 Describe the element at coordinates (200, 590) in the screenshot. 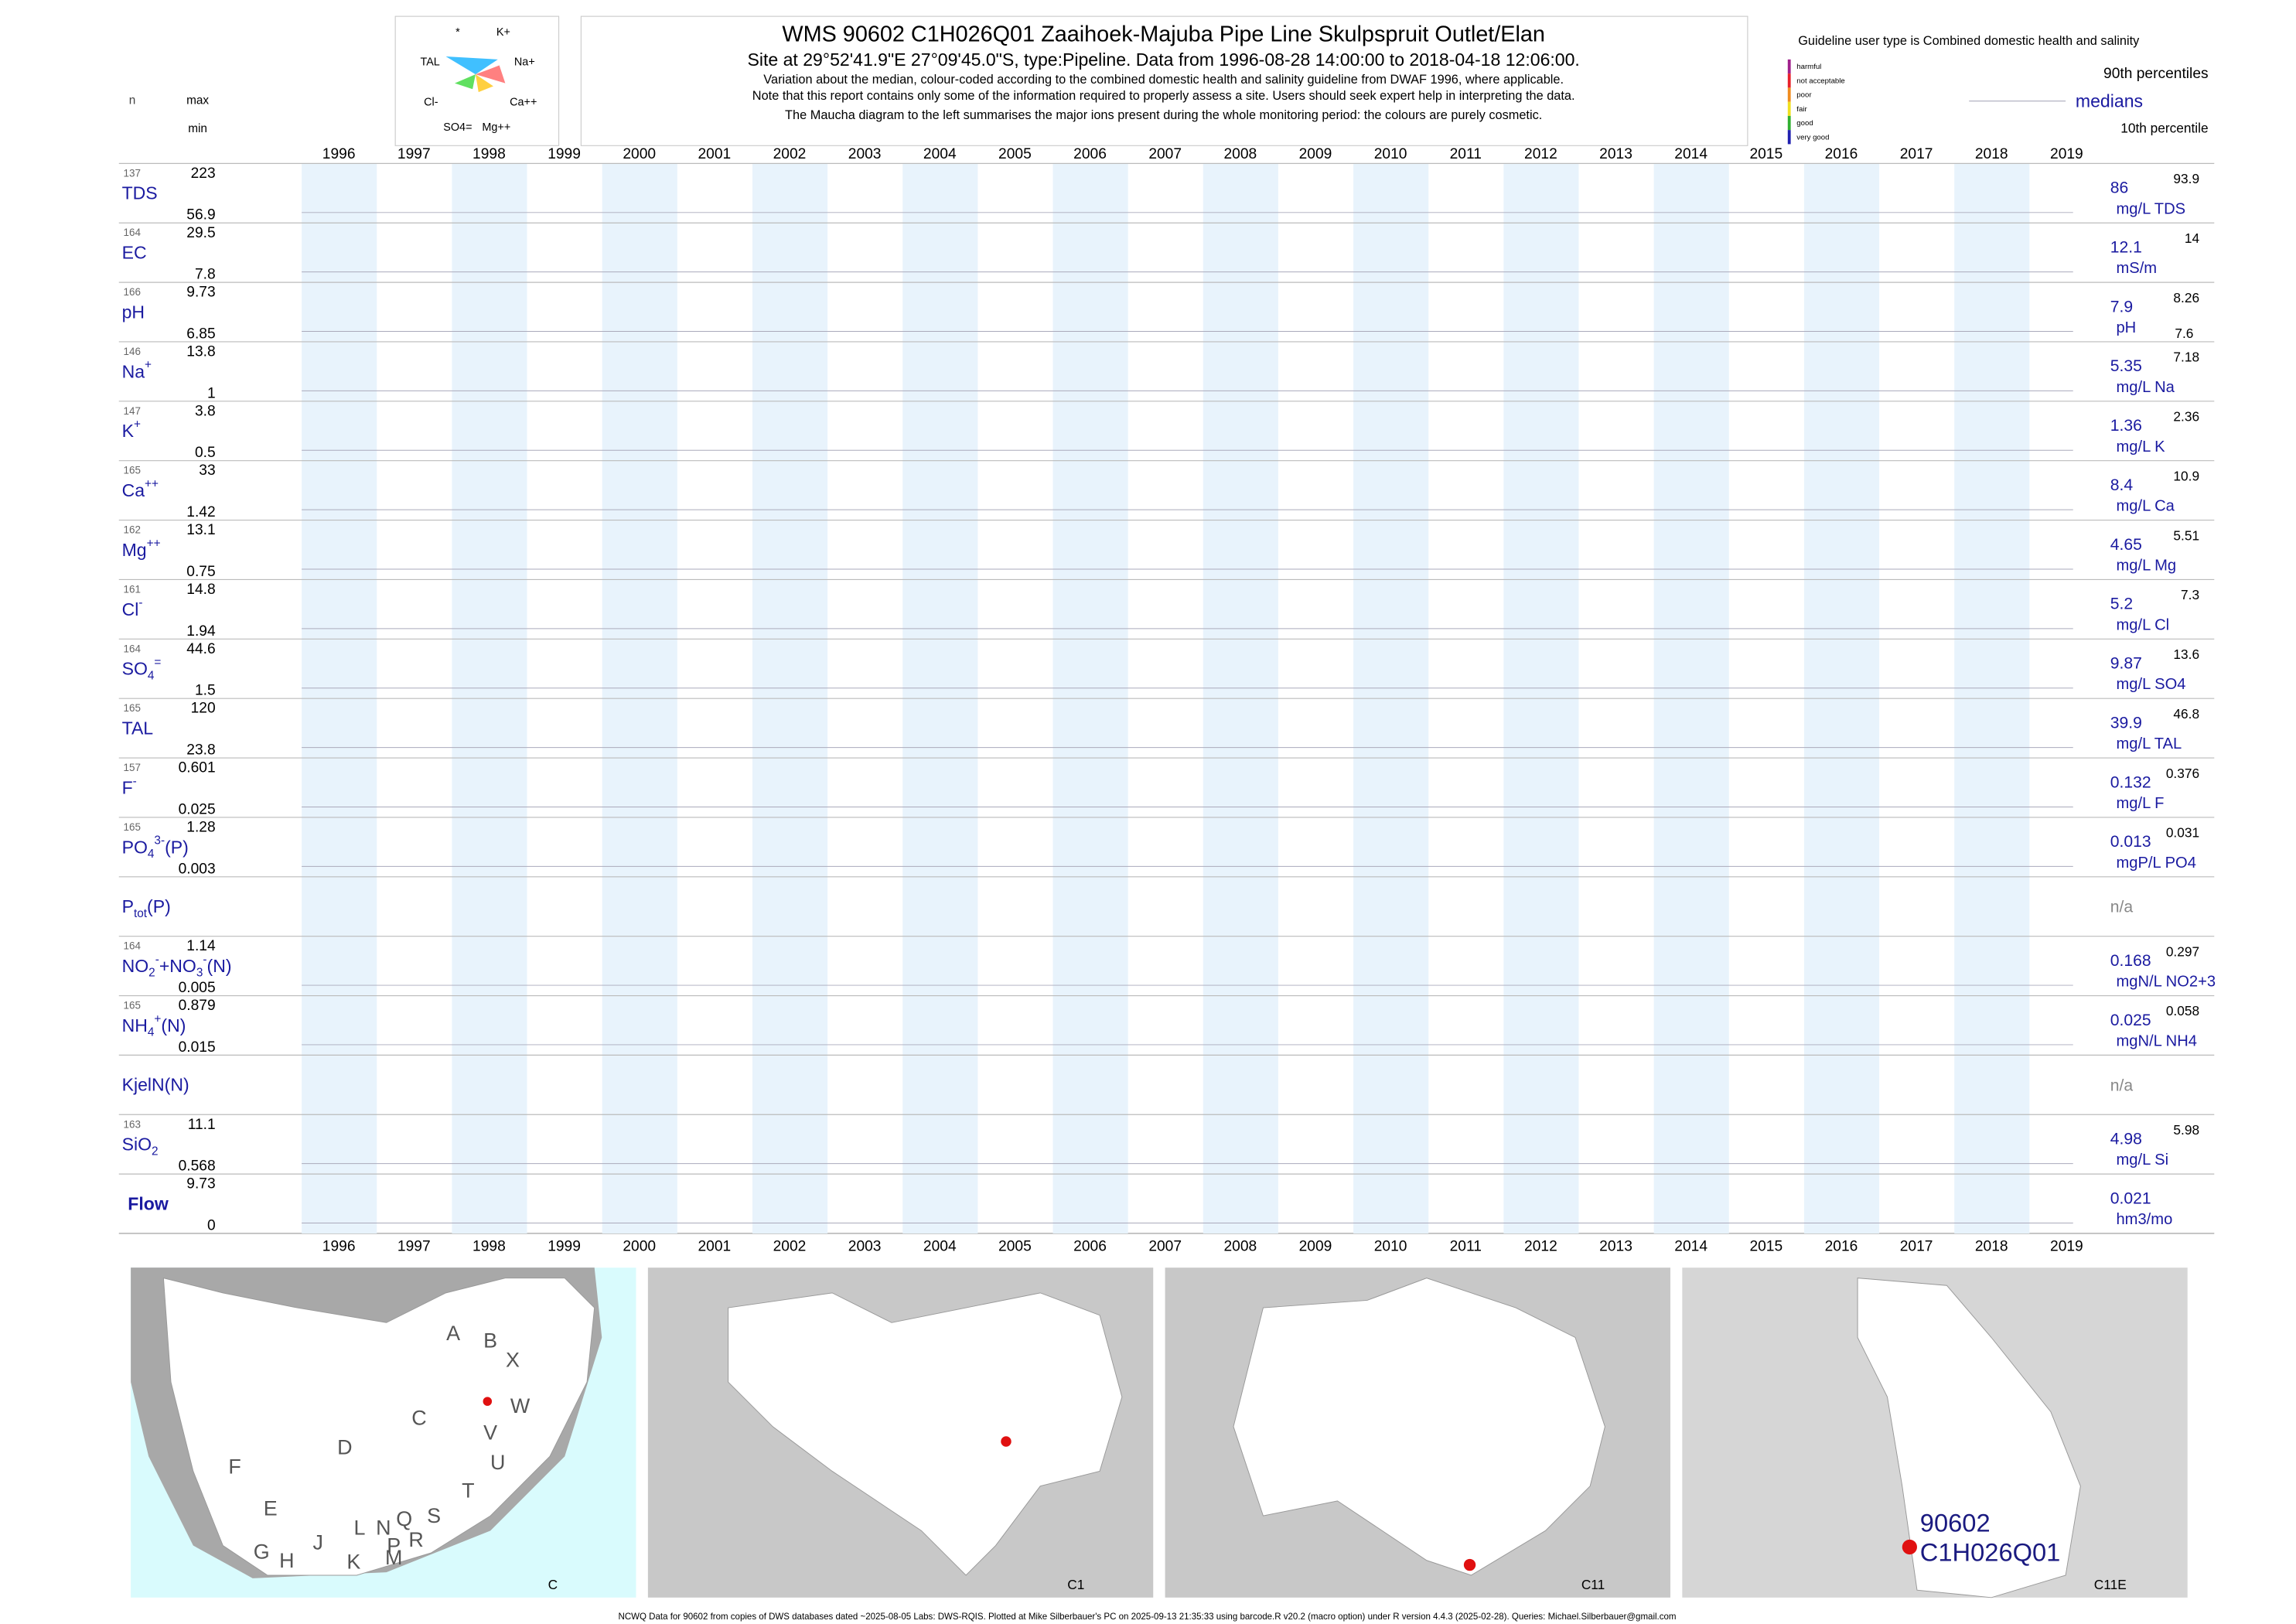

I see `row-max: 14.8` at that location.